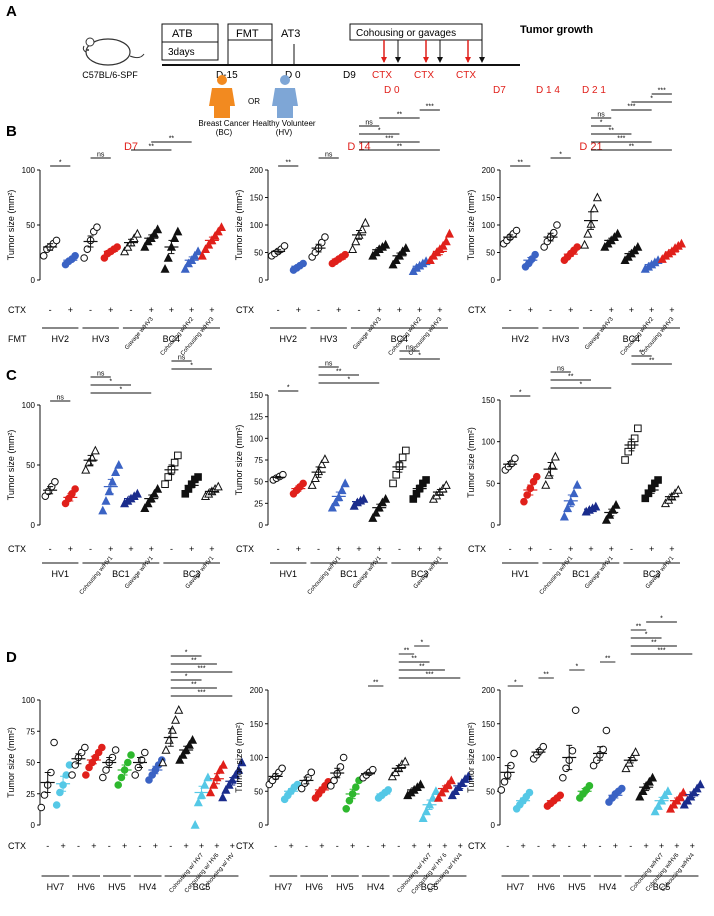 The height and width of the screenshot is (916, 714). I want to click on group-name: HV2, so click(288, 339).